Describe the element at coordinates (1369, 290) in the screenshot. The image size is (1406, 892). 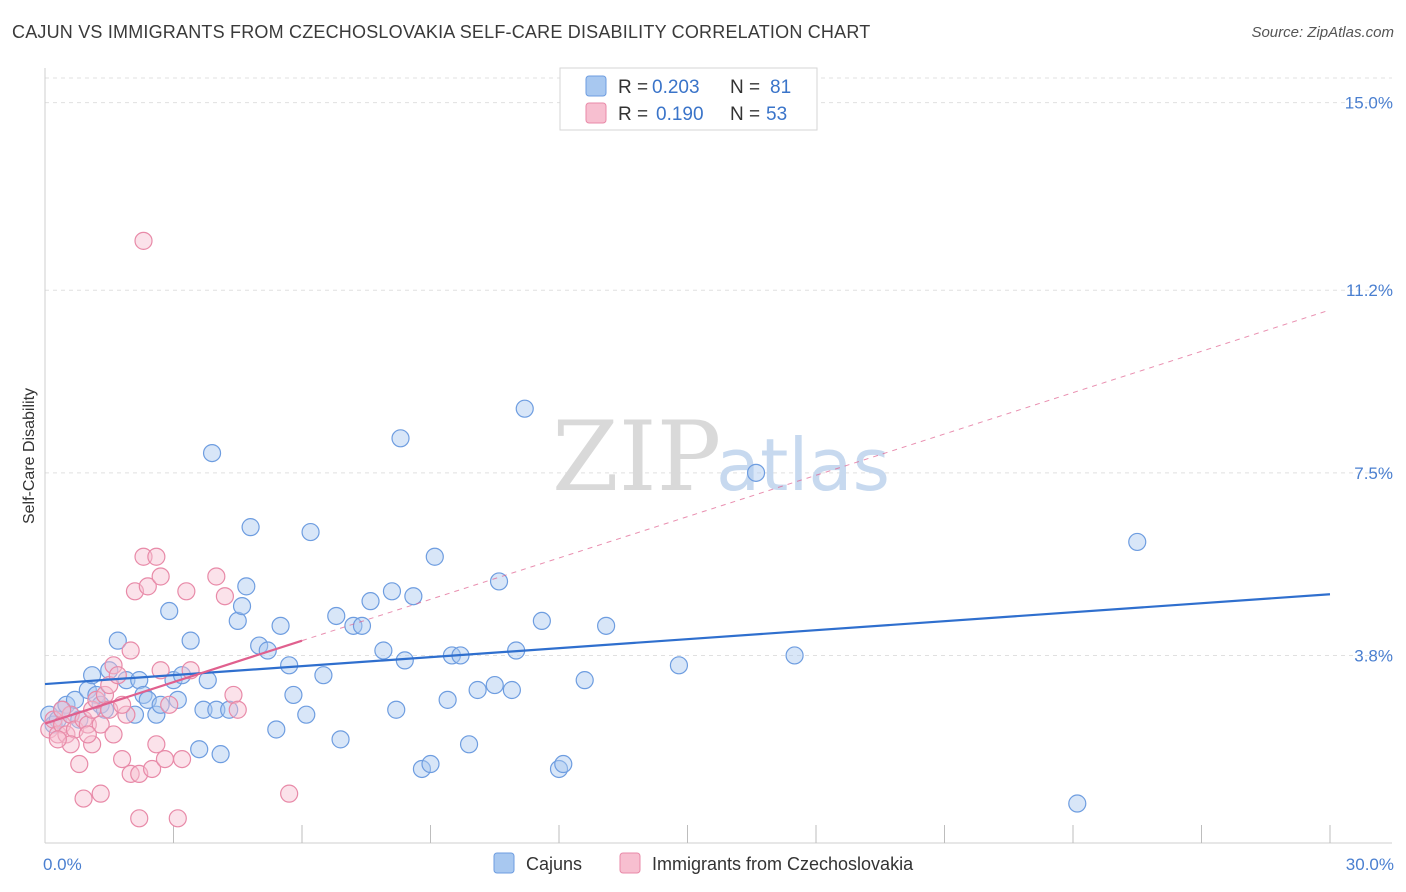
I see `y-tick-label-2: 11.2%` at that location.